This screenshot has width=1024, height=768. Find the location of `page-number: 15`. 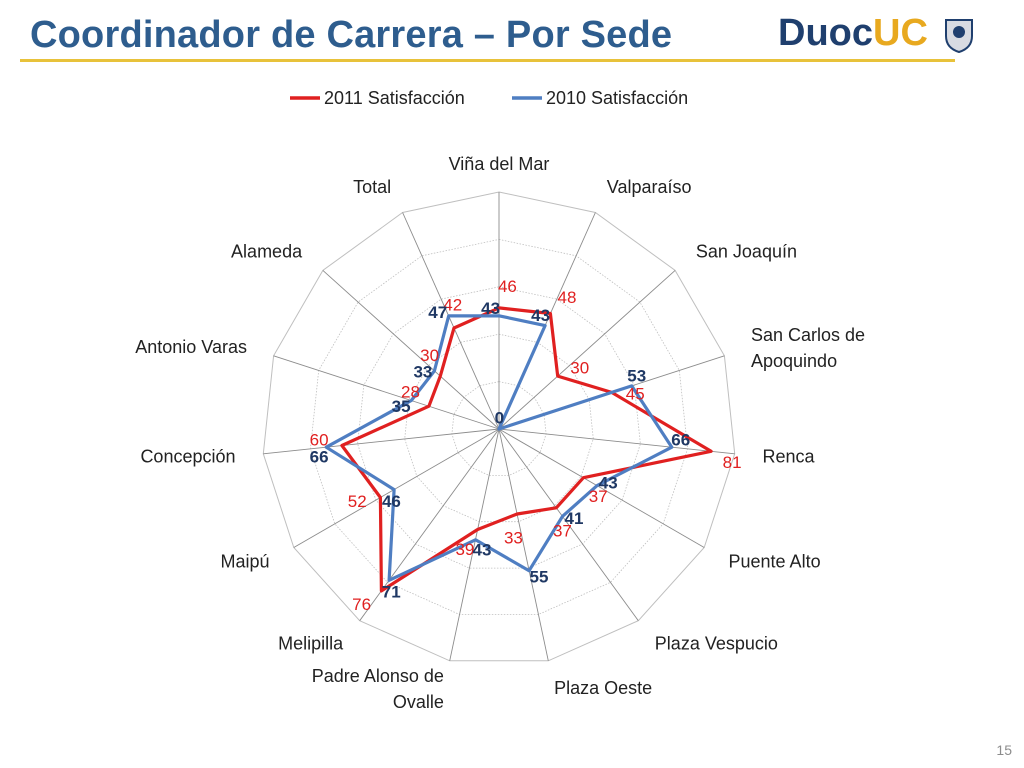

page-number: 15 is located at coordinates (1004, 750).